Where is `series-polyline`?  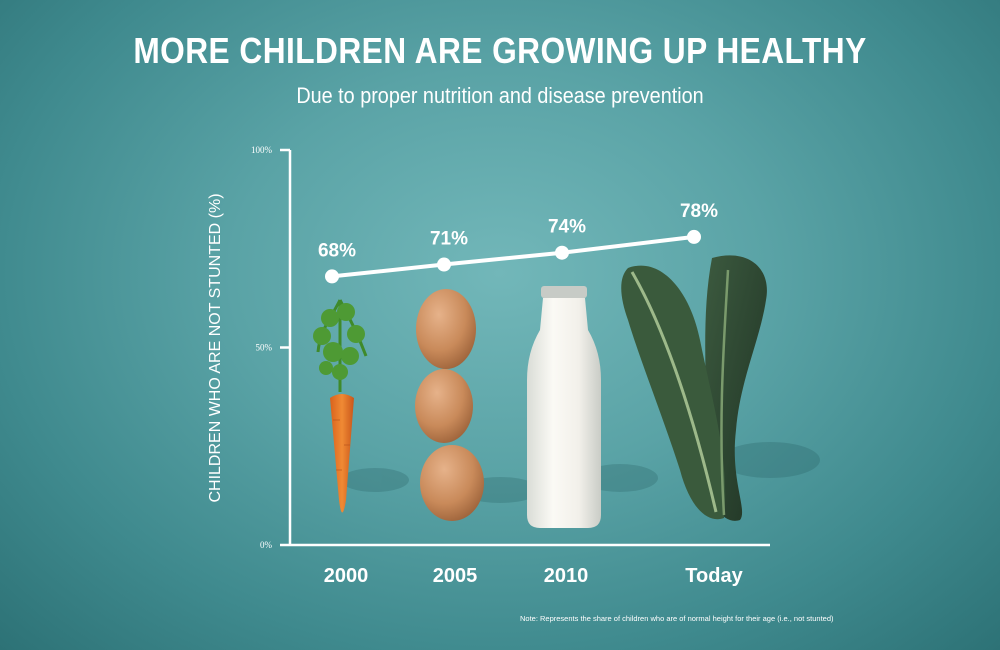 series-polyline is located at coordinates (513, 256).